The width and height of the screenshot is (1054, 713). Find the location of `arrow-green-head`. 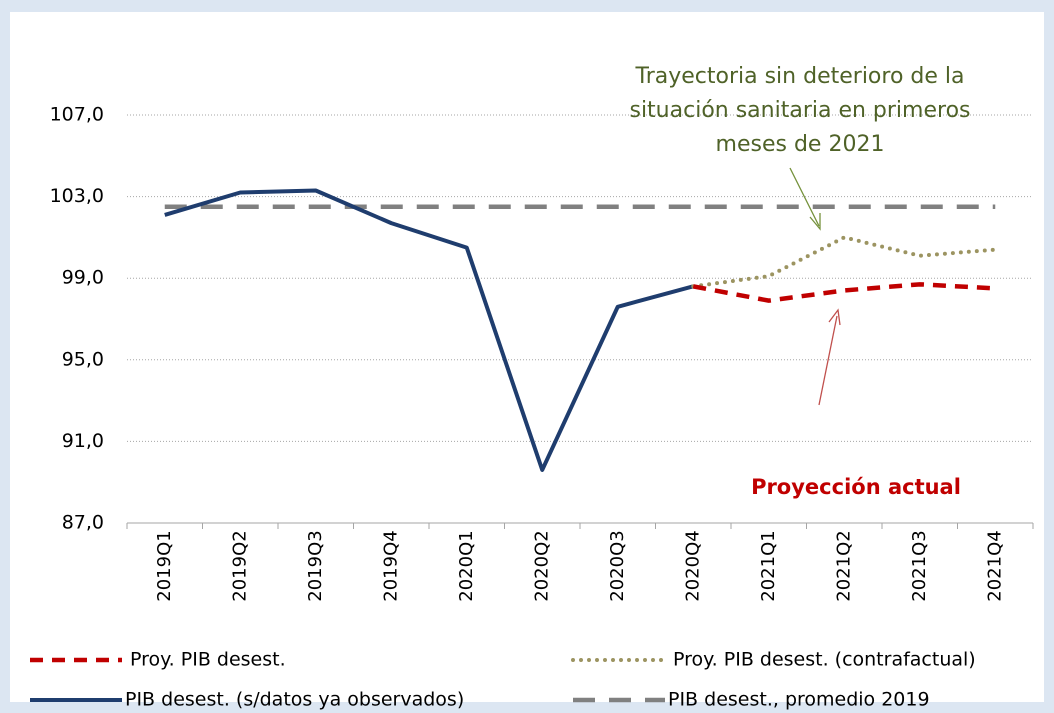

arrow-green-head is located at coordinates (815, 222).